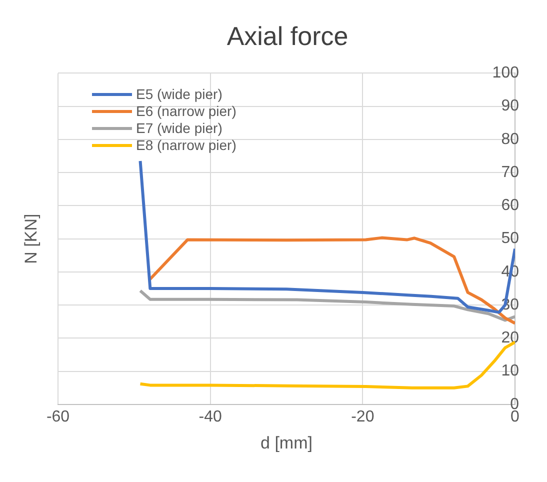 This screenshot has width=547, height=482. What do you see at coordinates (510, 106) in the screenshot?
I see `y-tick-label: 90` at bounding box center [510, 106].